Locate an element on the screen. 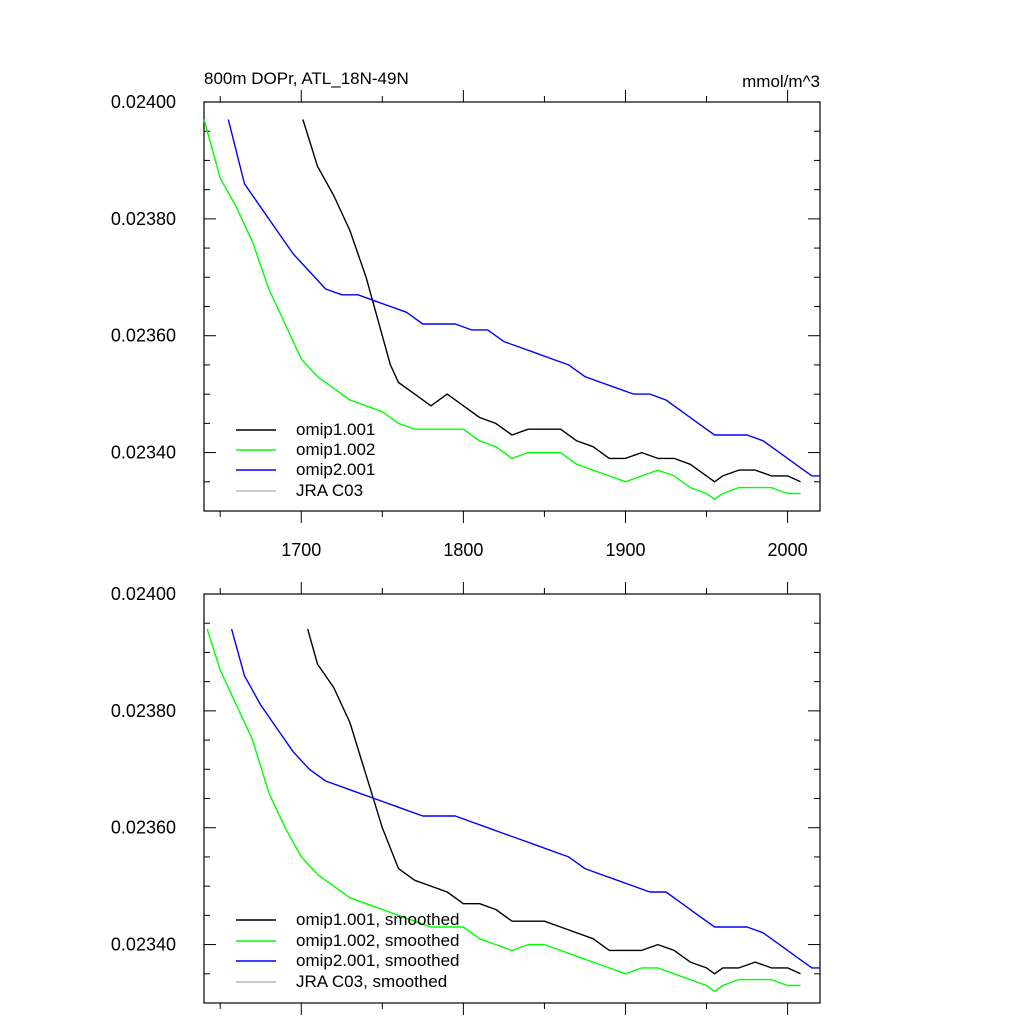  units-label: mmol/m^3 is located at coordinates (781, 81).